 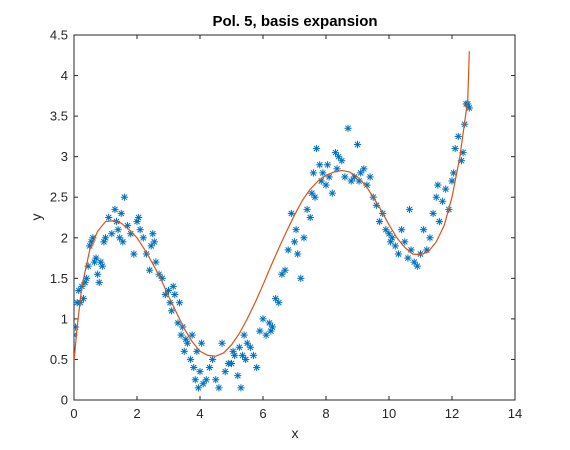 I want to click on x-tick-label: 2, so click(x=136, y=413).